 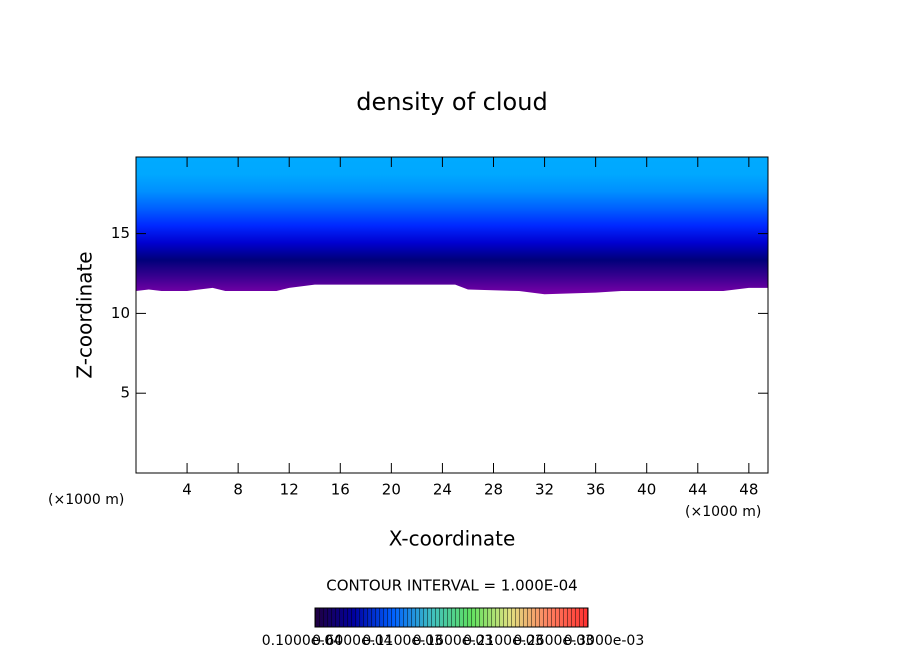 What do you see at coordinates (697, 490) in the screenshot?
I see `x-tick-label: 44` at bounding box center [697, 490].